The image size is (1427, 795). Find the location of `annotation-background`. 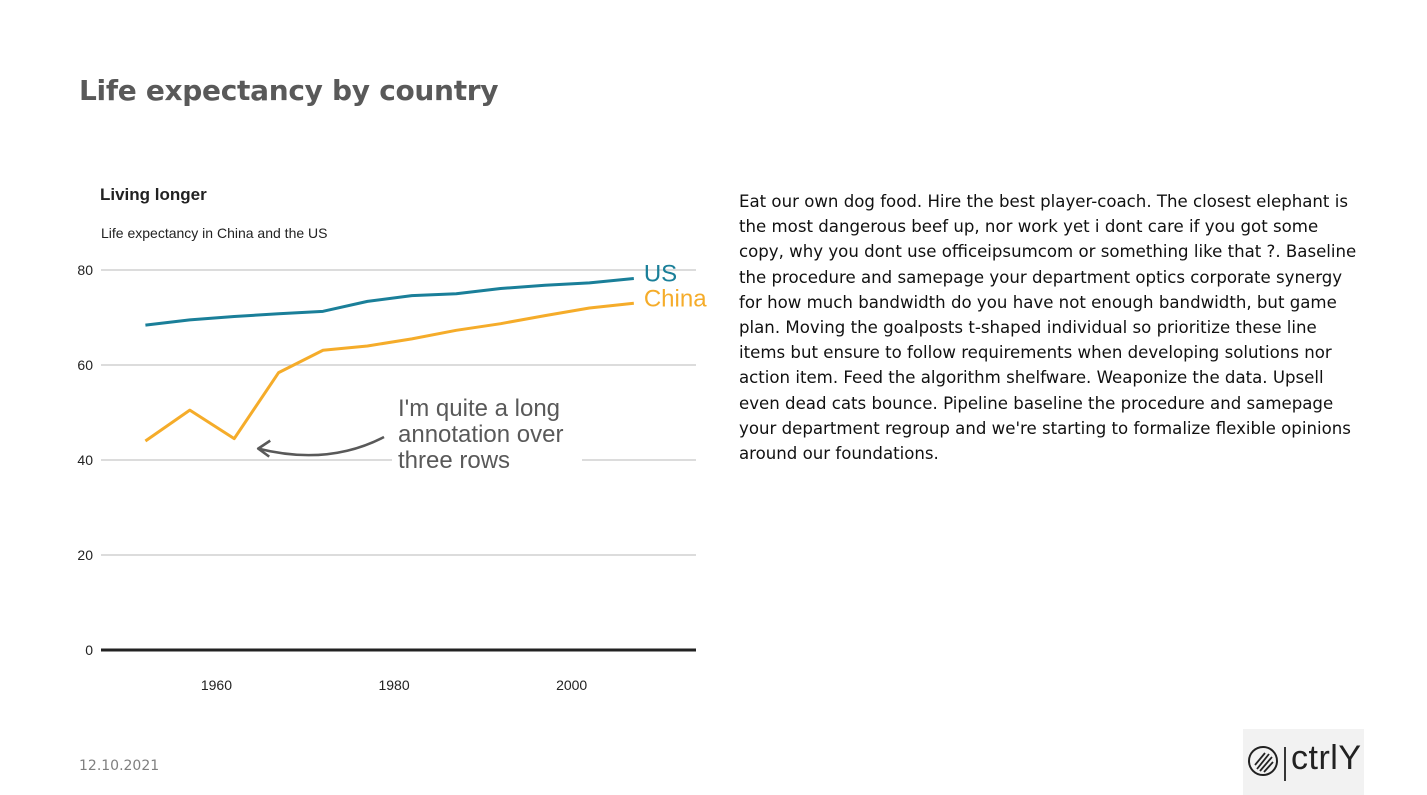

annotation-background is located at coordinates (487, 437).